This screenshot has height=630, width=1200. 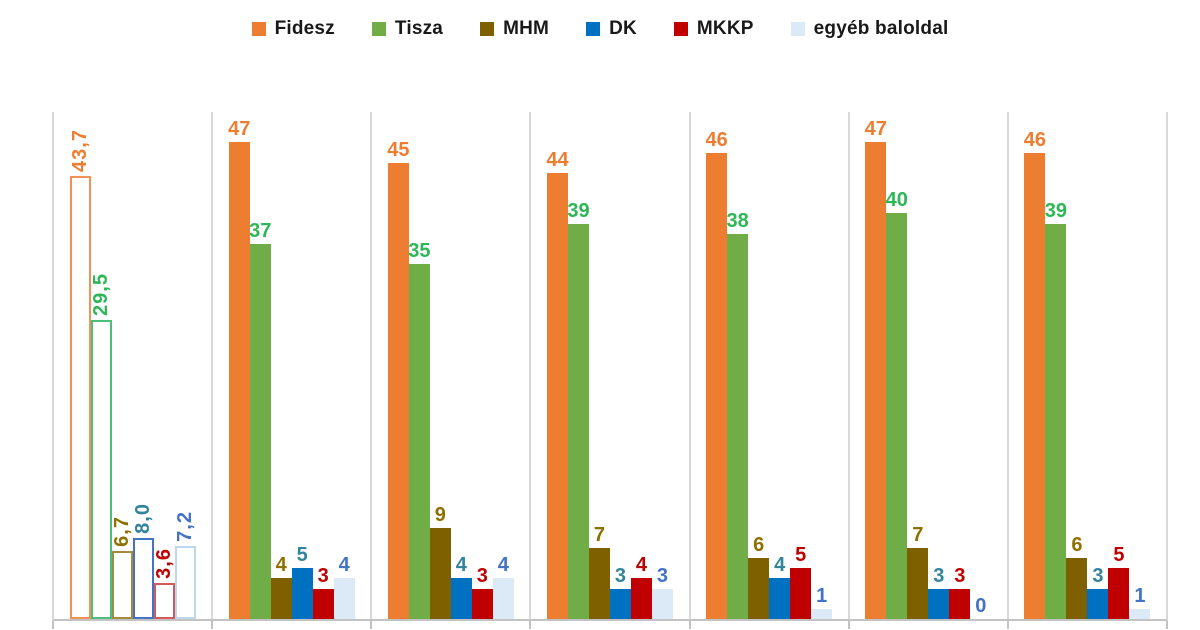 I want to click on bar-tisza: 37, so click(x=260, y=420).